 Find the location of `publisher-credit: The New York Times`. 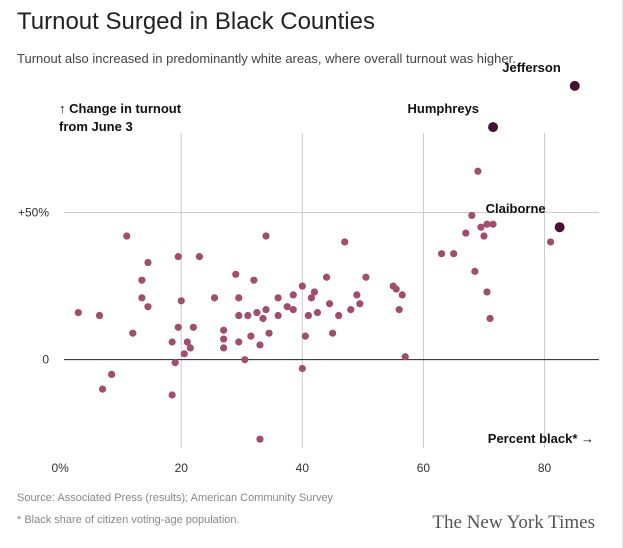

publisher-credit: The New York Times is located at coordinates (513, 522).